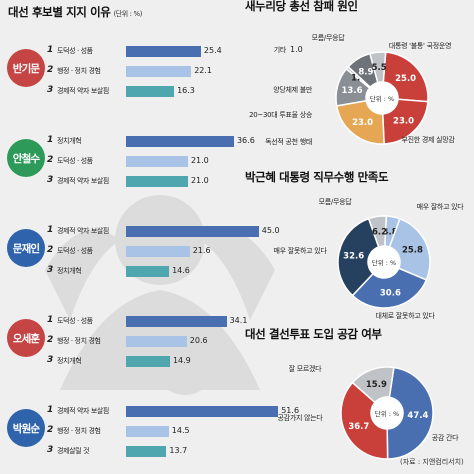 The height and width of the screenshot is (474, 474). What do you see at coordinates (353, 257) in the screenshot?
I see `slice-value: 32.6` at bounding box center [353, 257].